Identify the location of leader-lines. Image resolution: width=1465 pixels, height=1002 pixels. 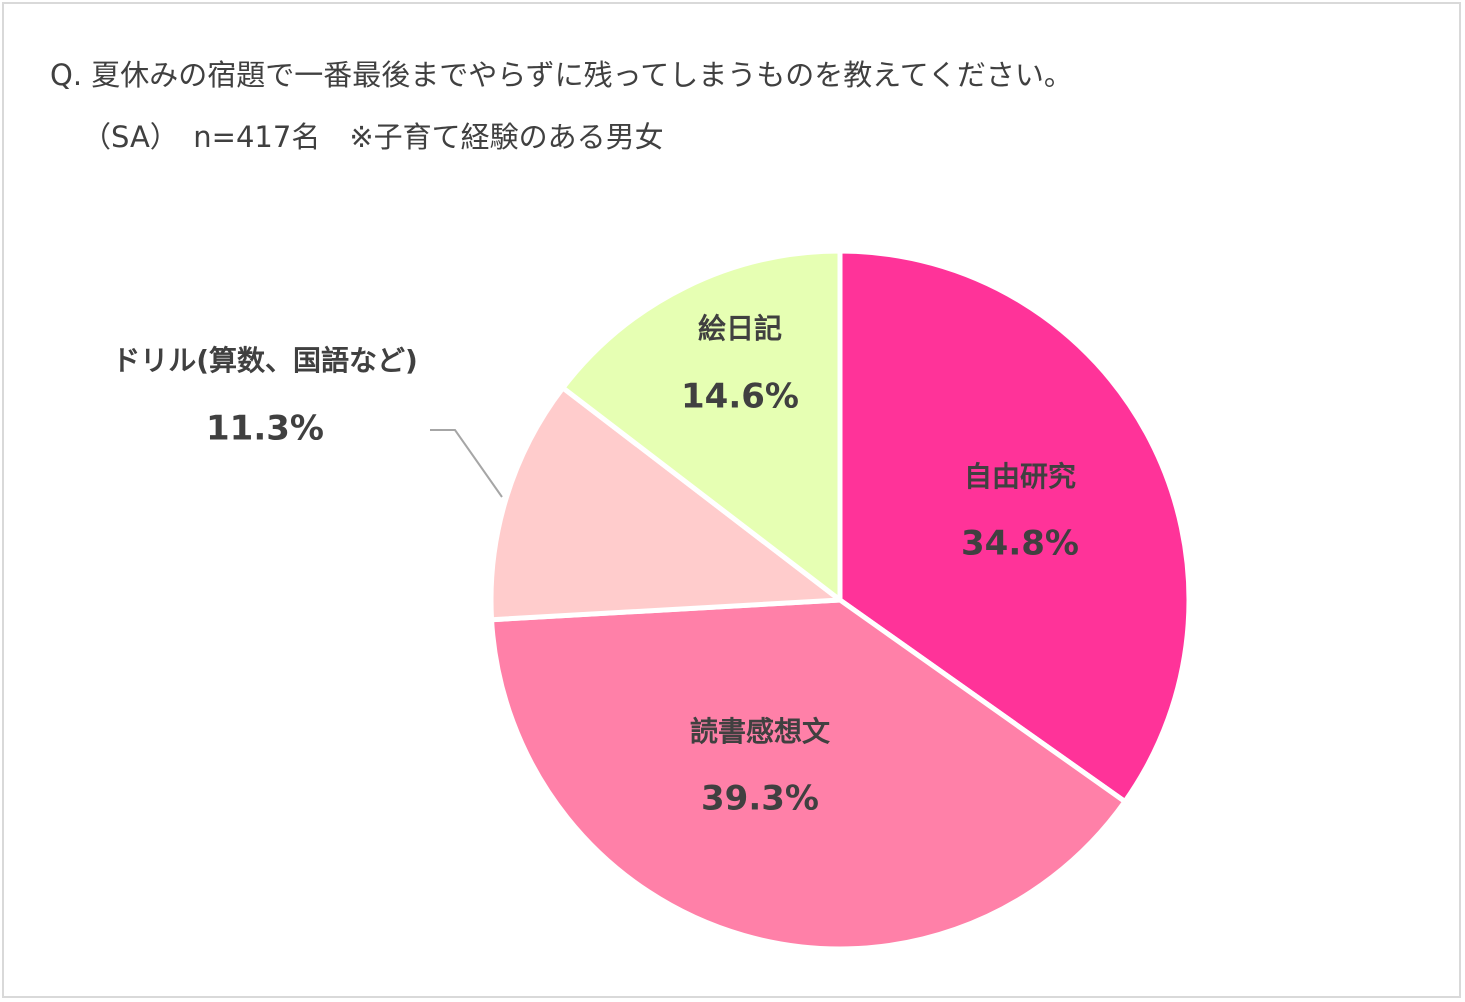
(466, 463).